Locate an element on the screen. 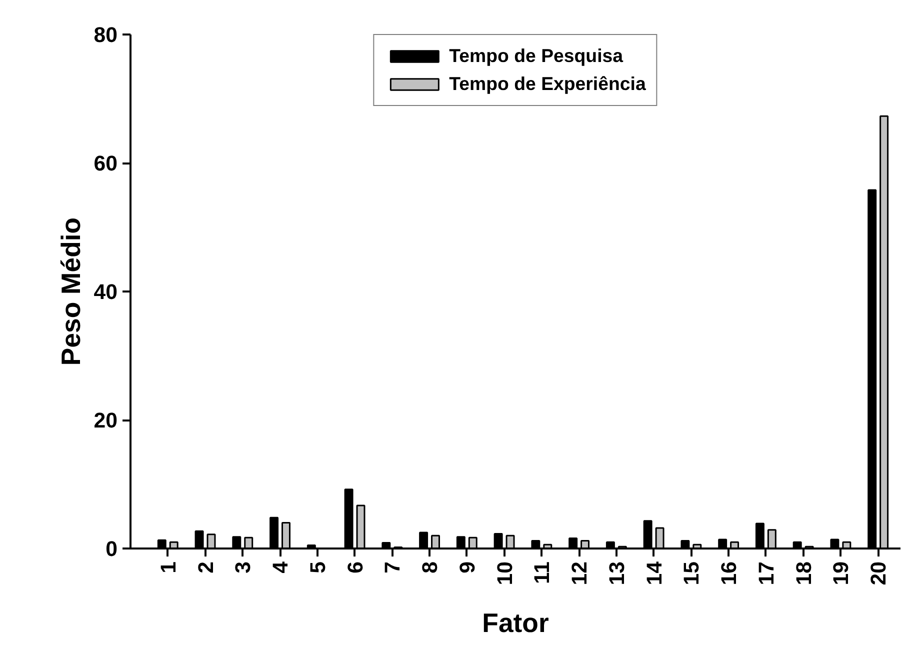 The height and width of the screenshot is (652, 923). x-tick-label: 4 is located at coordinates (280, 567).